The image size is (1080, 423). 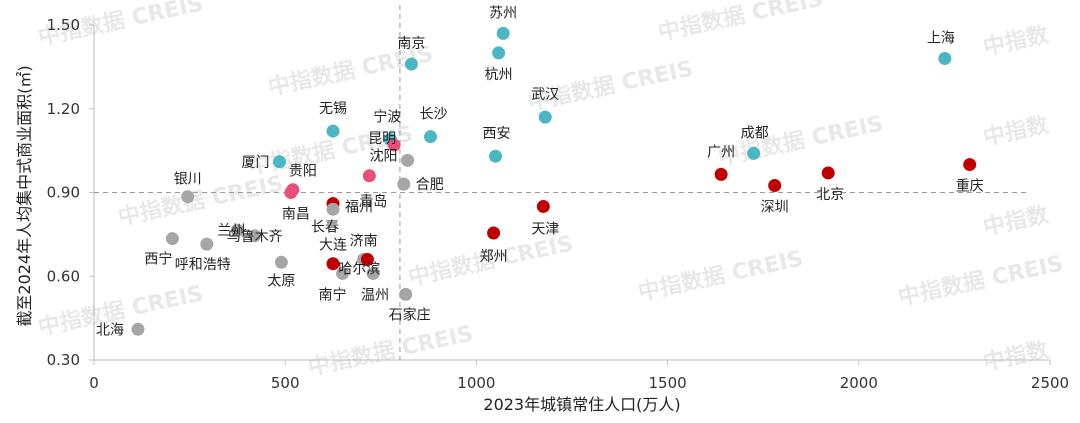 I want to click on x-axis-title: 2023年城镇常住人口(万人), so click(x=581, y=404).